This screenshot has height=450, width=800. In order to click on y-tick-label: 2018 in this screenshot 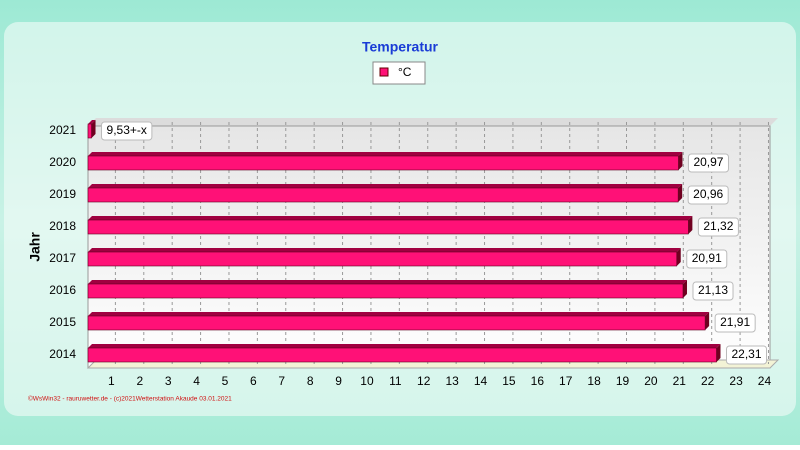, I will do `click(62, 226)`.